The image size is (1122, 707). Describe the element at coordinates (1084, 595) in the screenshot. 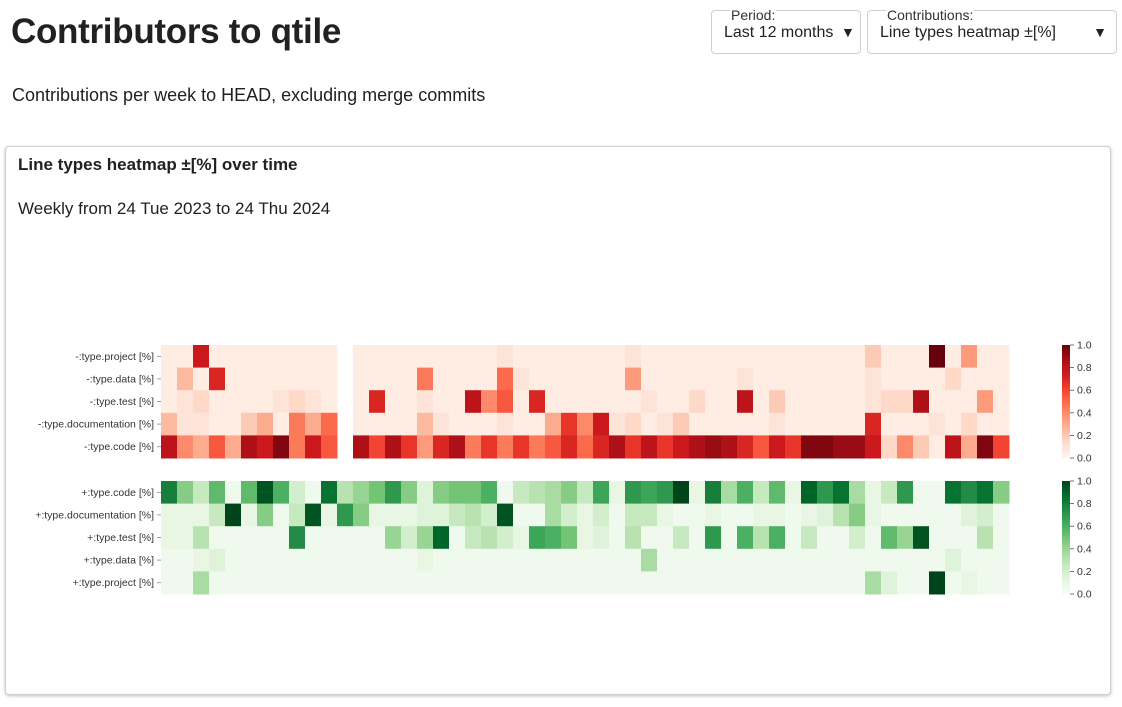

I see `colorbar-tick-label: 0.0` at that location.